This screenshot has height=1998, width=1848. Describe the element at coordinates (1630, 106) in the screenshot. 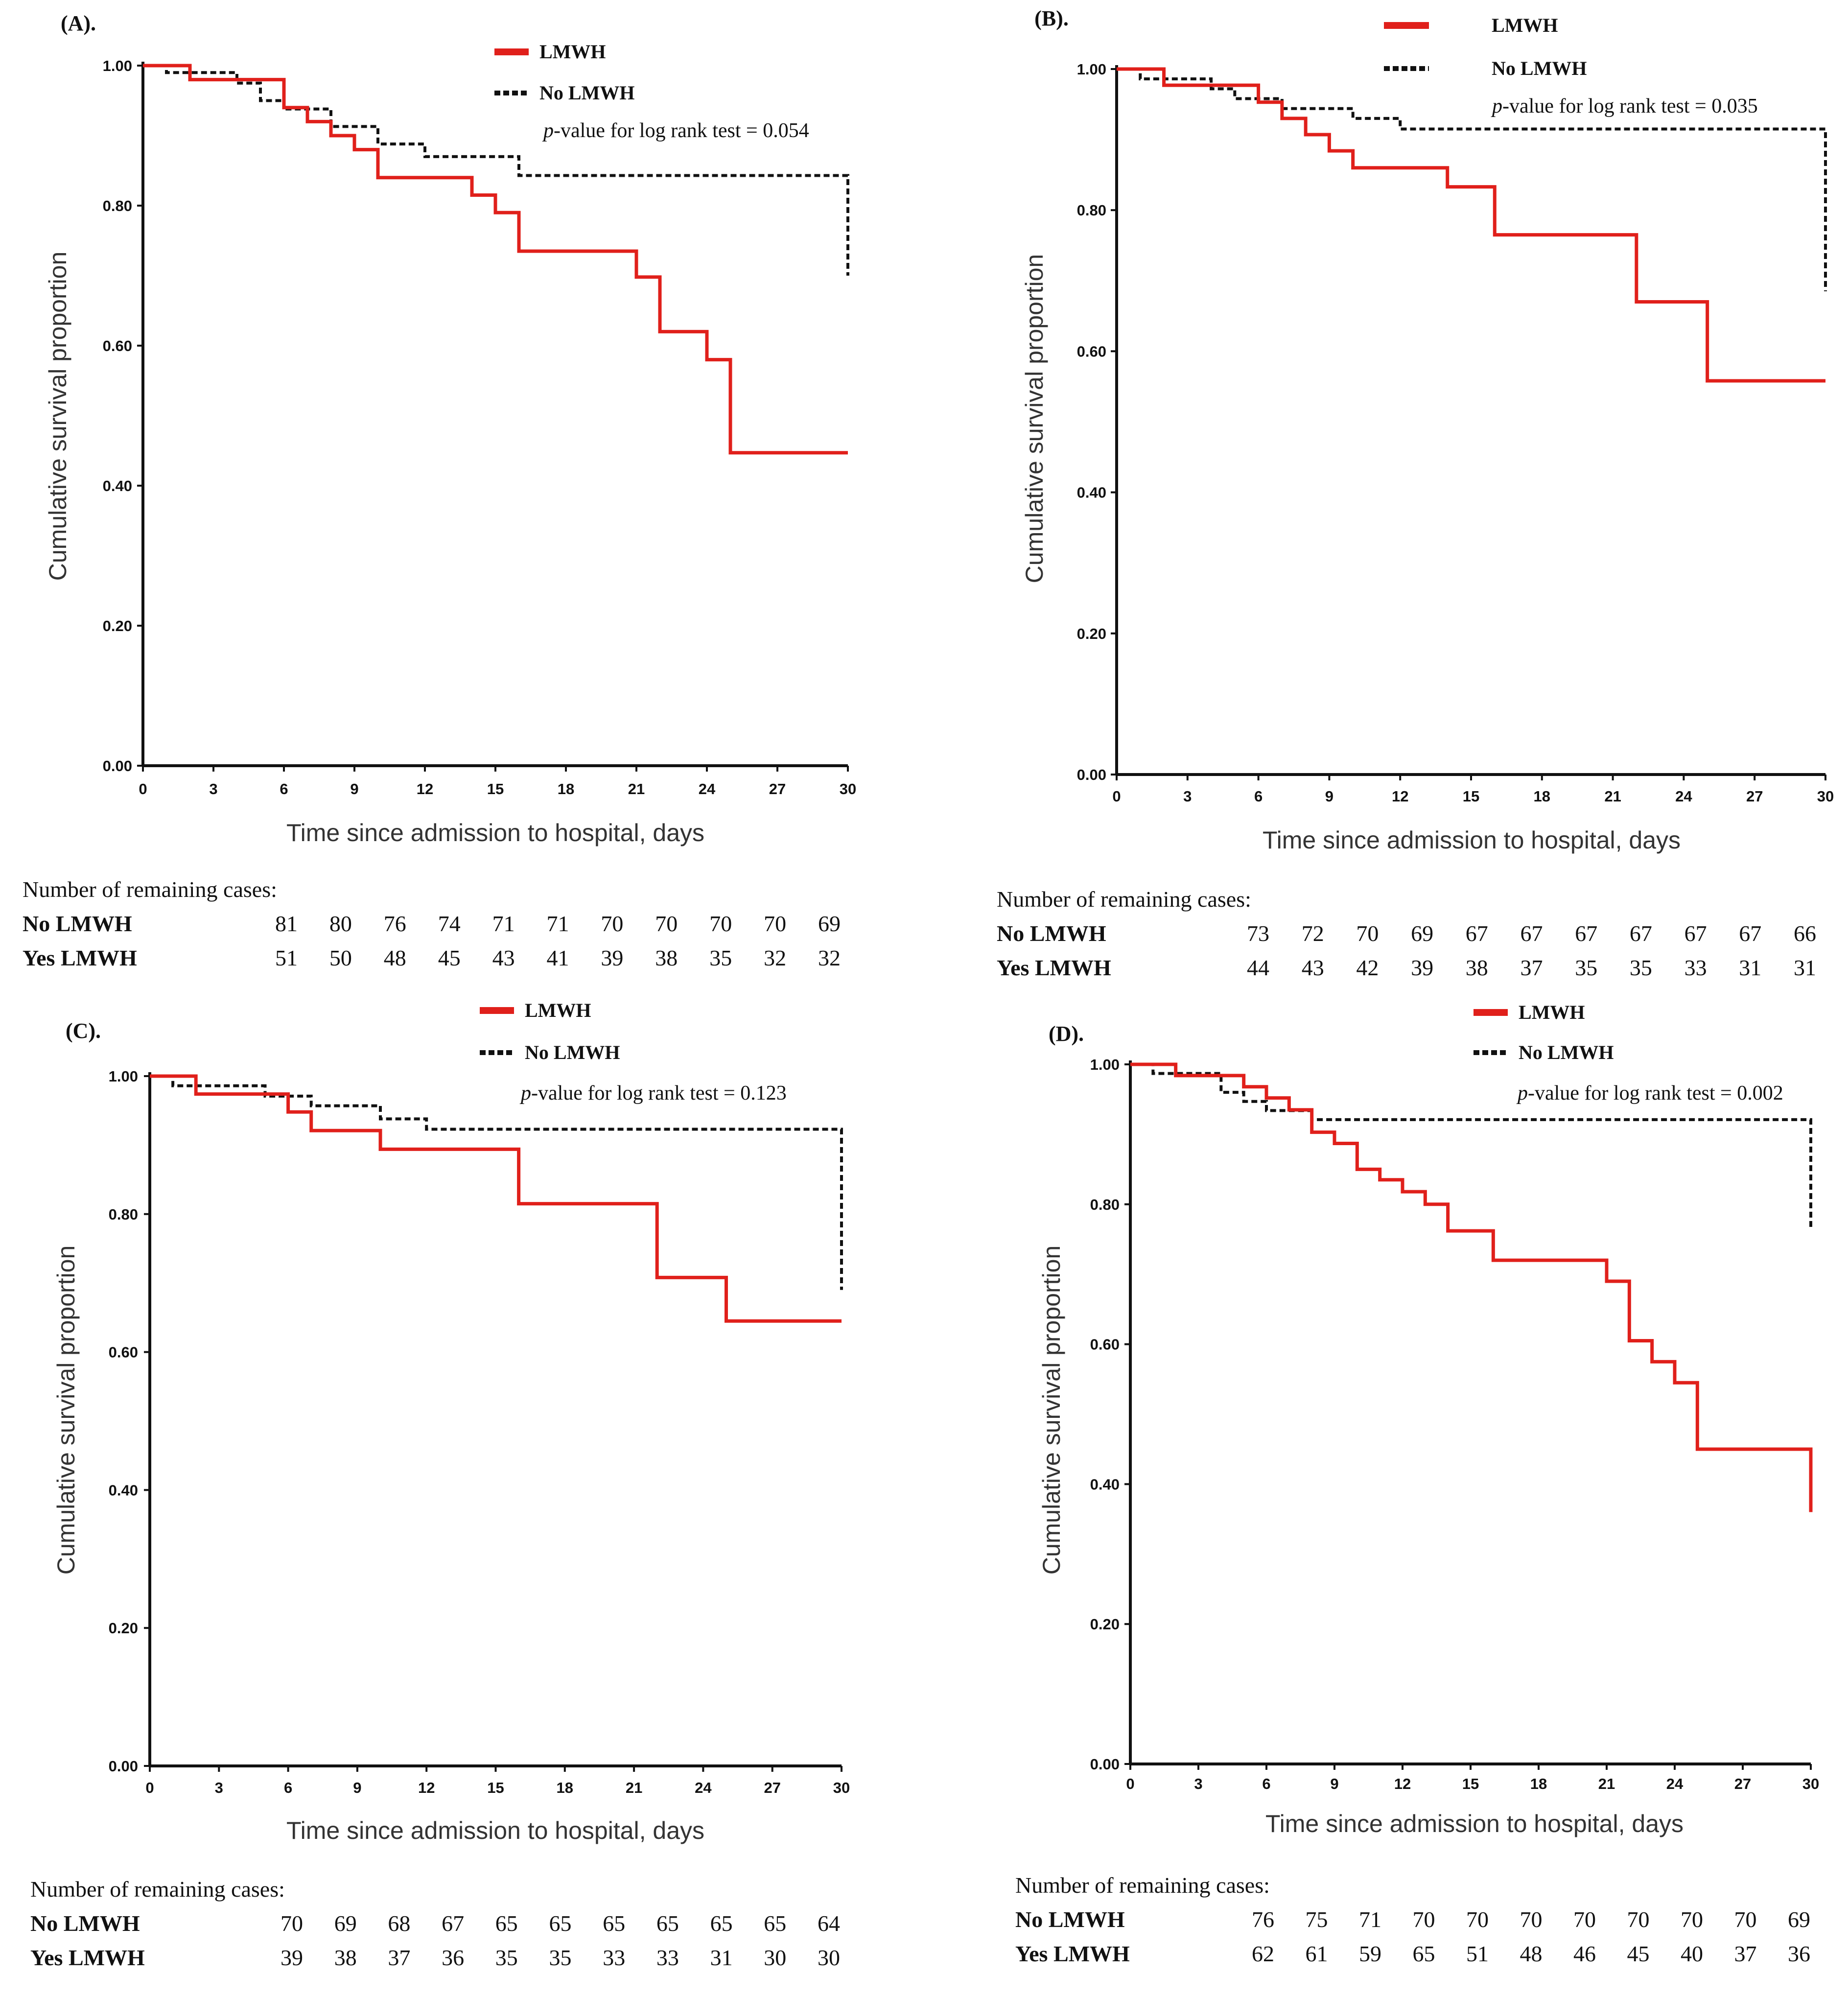

I see `p-value-text: -value for log rank test = 0.035` at that location.